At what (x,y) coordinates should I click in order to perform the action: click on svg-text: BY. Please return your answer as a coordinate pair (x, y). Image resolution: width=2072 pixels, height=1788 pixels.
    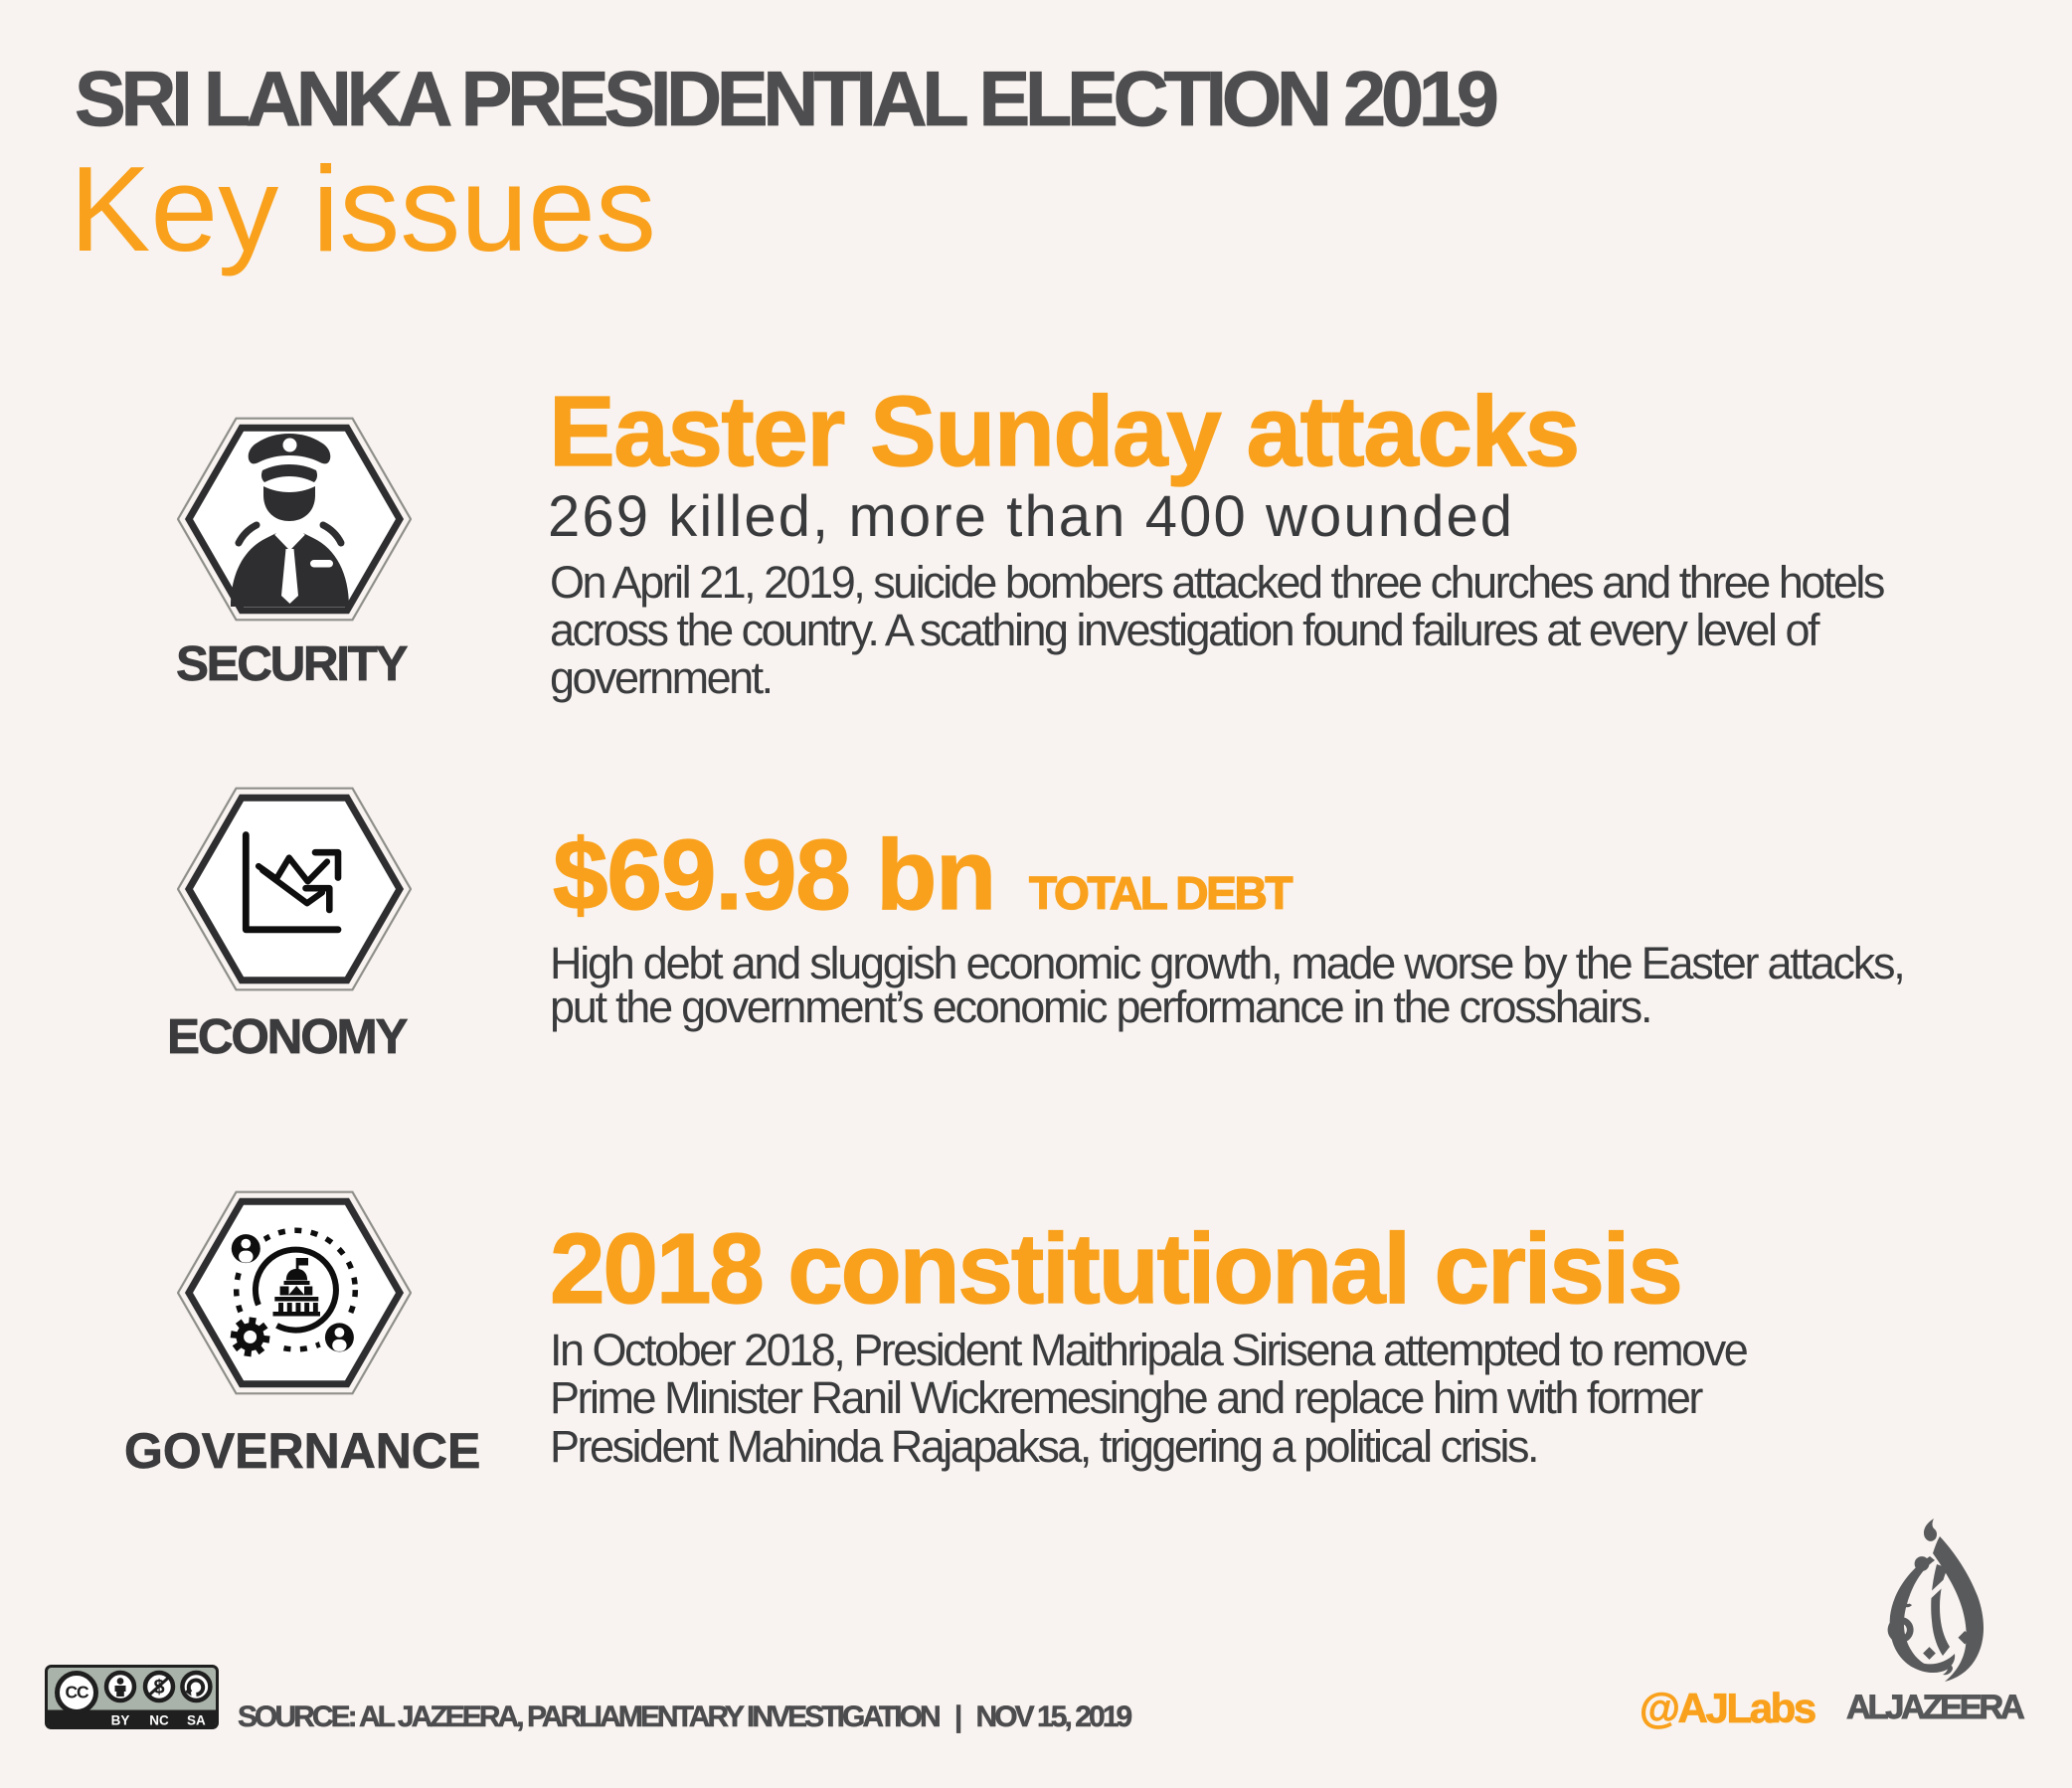
    Looking at the image, I should click on (120, 1720).